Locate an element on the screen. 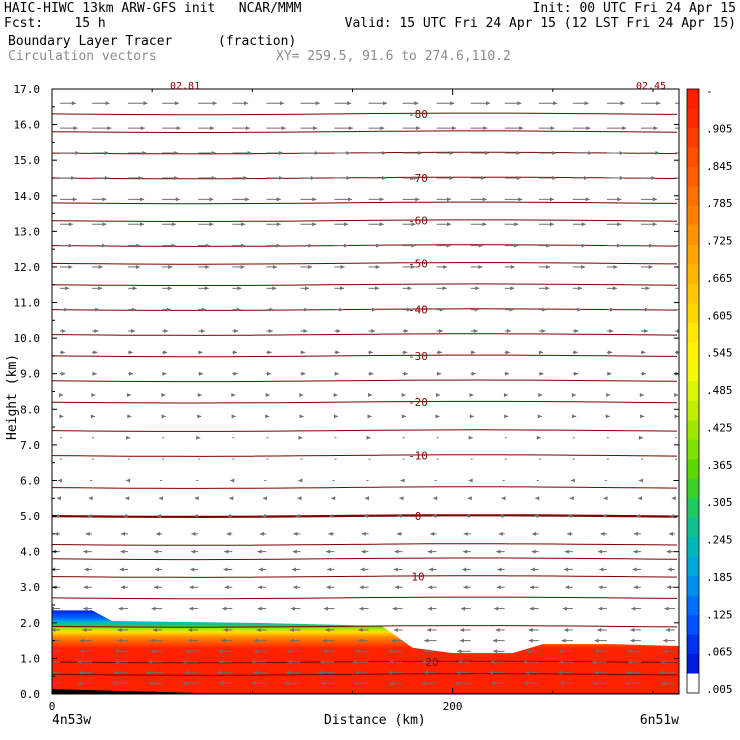 Image resolution: width=740 pixels, height=740 pixels. xy-range-label: XY= 259.5, 91.6 to 274.6,110.2 is located at coordinates (393, 56).